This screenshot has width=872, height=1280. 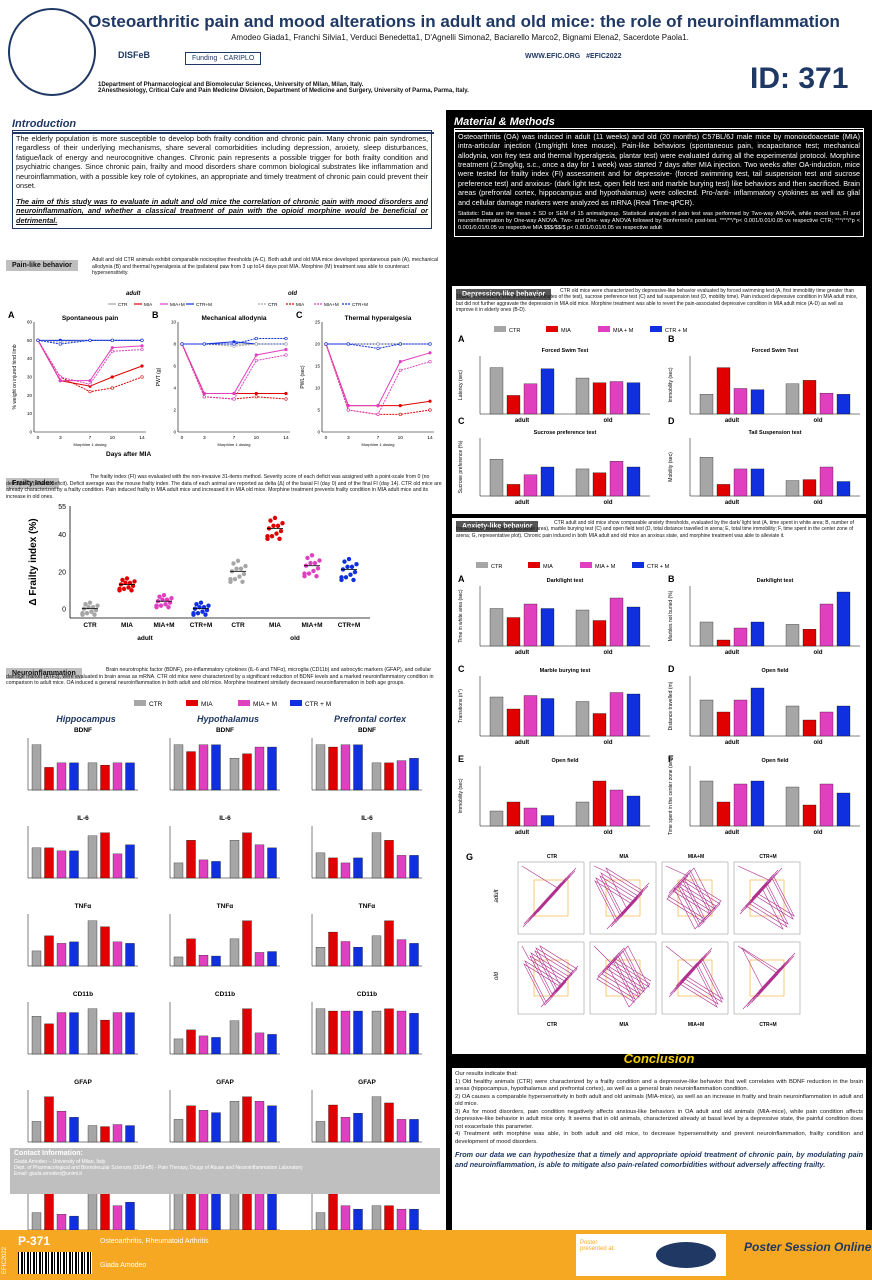 I want to click on intro-heading: Introduction, so click(x=44, y=124).